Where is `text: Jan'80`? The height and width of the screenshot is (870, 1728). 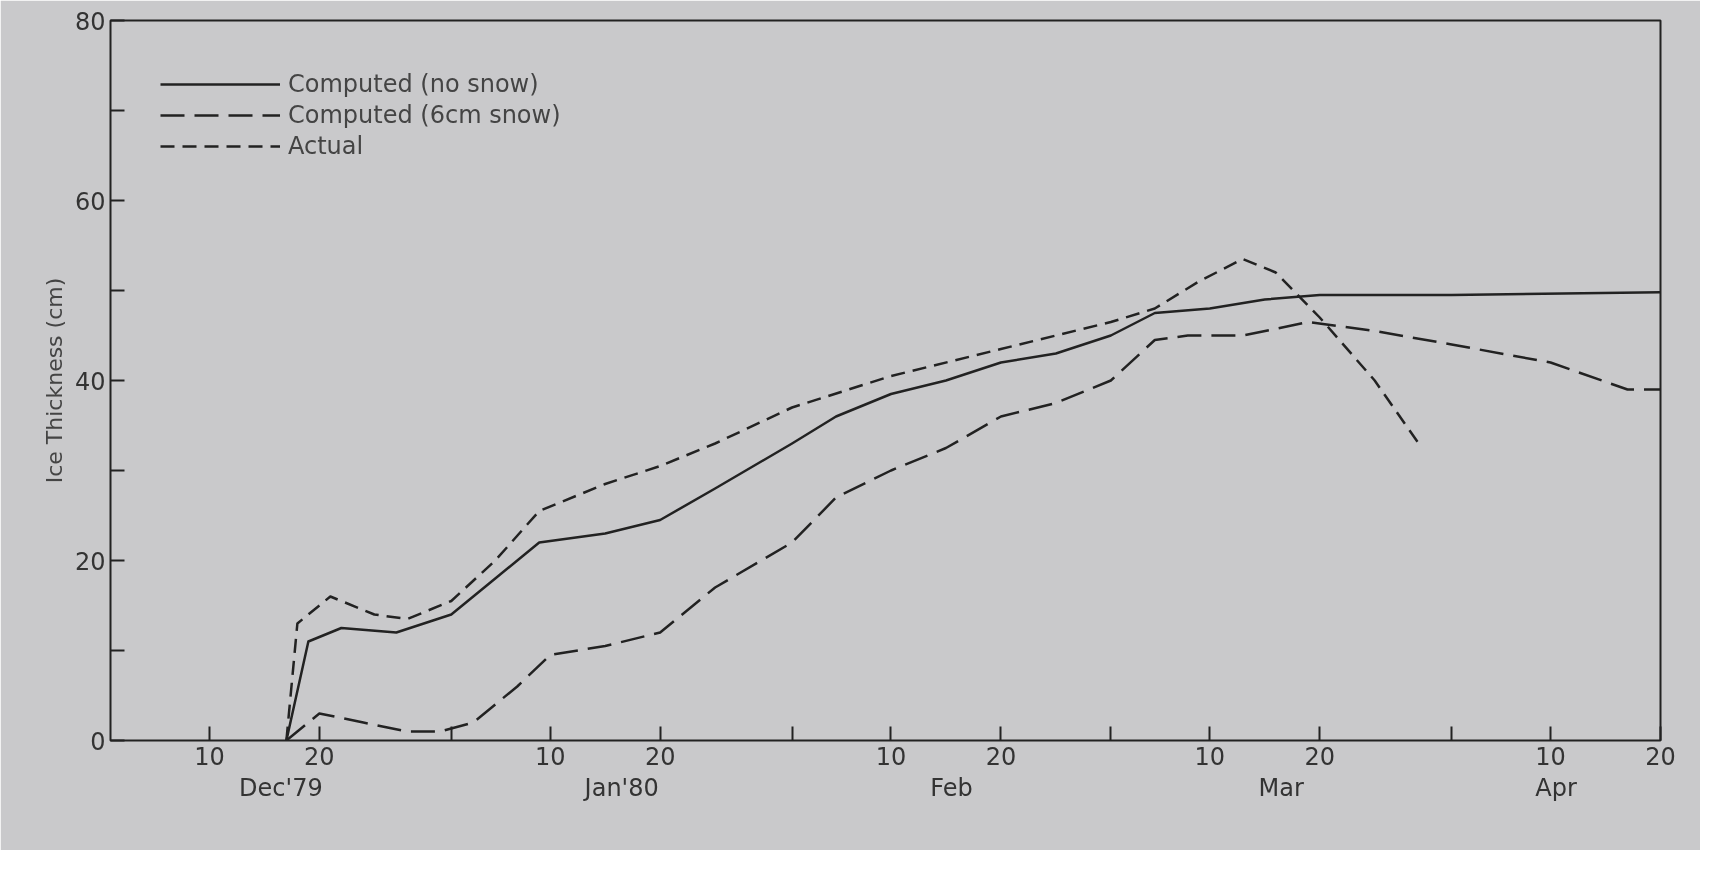 text: Jan'80 is located at coordinates (620, 787).